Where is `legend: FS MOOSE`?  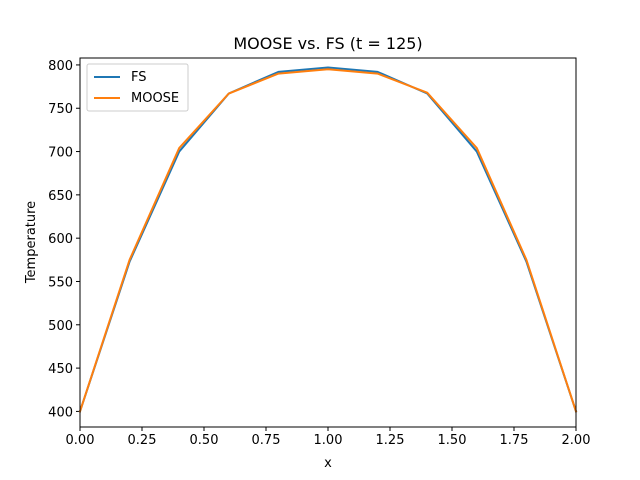
legend: FS MOOSE is located at coordinates (137, 87).